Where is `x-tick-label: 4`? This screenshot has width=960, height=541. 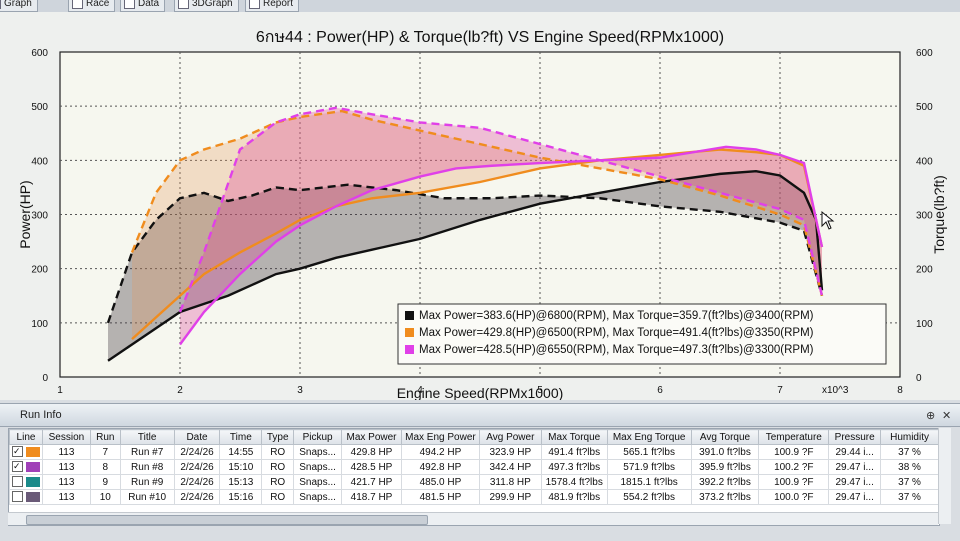 x-tick-label: 4 is located at coordinates (420, 390).